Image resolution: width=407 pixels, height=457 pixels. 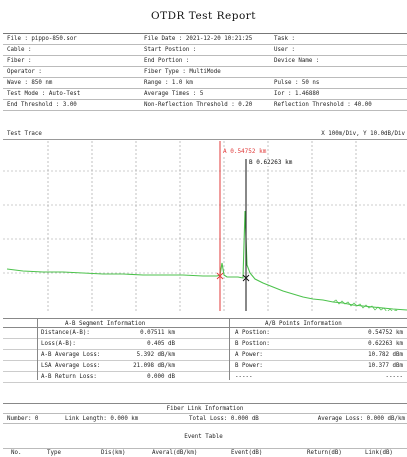 I want to click on link-length: Link Length: 0.000 km, so click(x=102, y=419).